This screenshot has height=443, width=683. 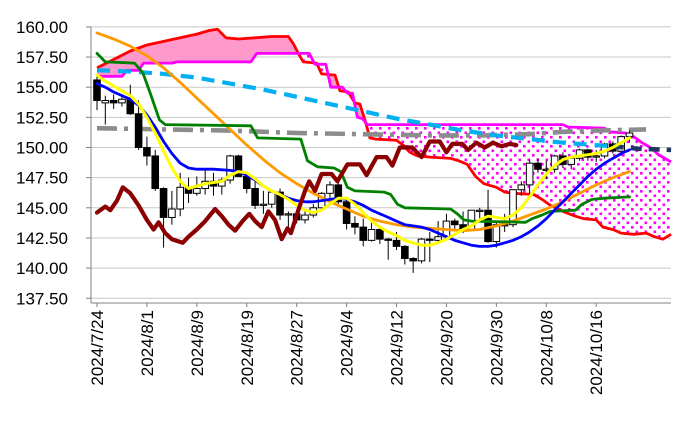 What do you see at coordinates (397, 348) in the screenshot?
I see `x-tick-label: 2024/9/12` at bounding box center [397, 348].